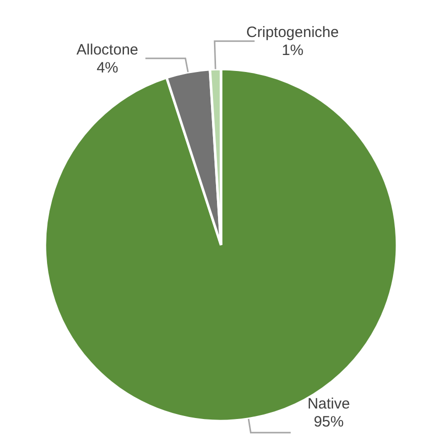 This screenshot has width=435, height=439. What do you see at coordinates (292, 33) in the screenshot?
I see `slice-label: Criptogeniche` at bounding box center [292, 33].